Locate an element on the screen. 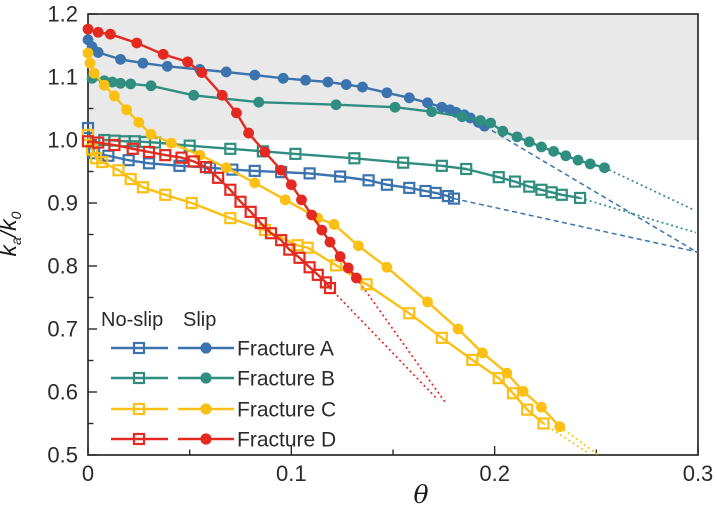 This screenshot has width=717, height=510. y-tick-label: 0.5 is located at coordinates (62, 455).